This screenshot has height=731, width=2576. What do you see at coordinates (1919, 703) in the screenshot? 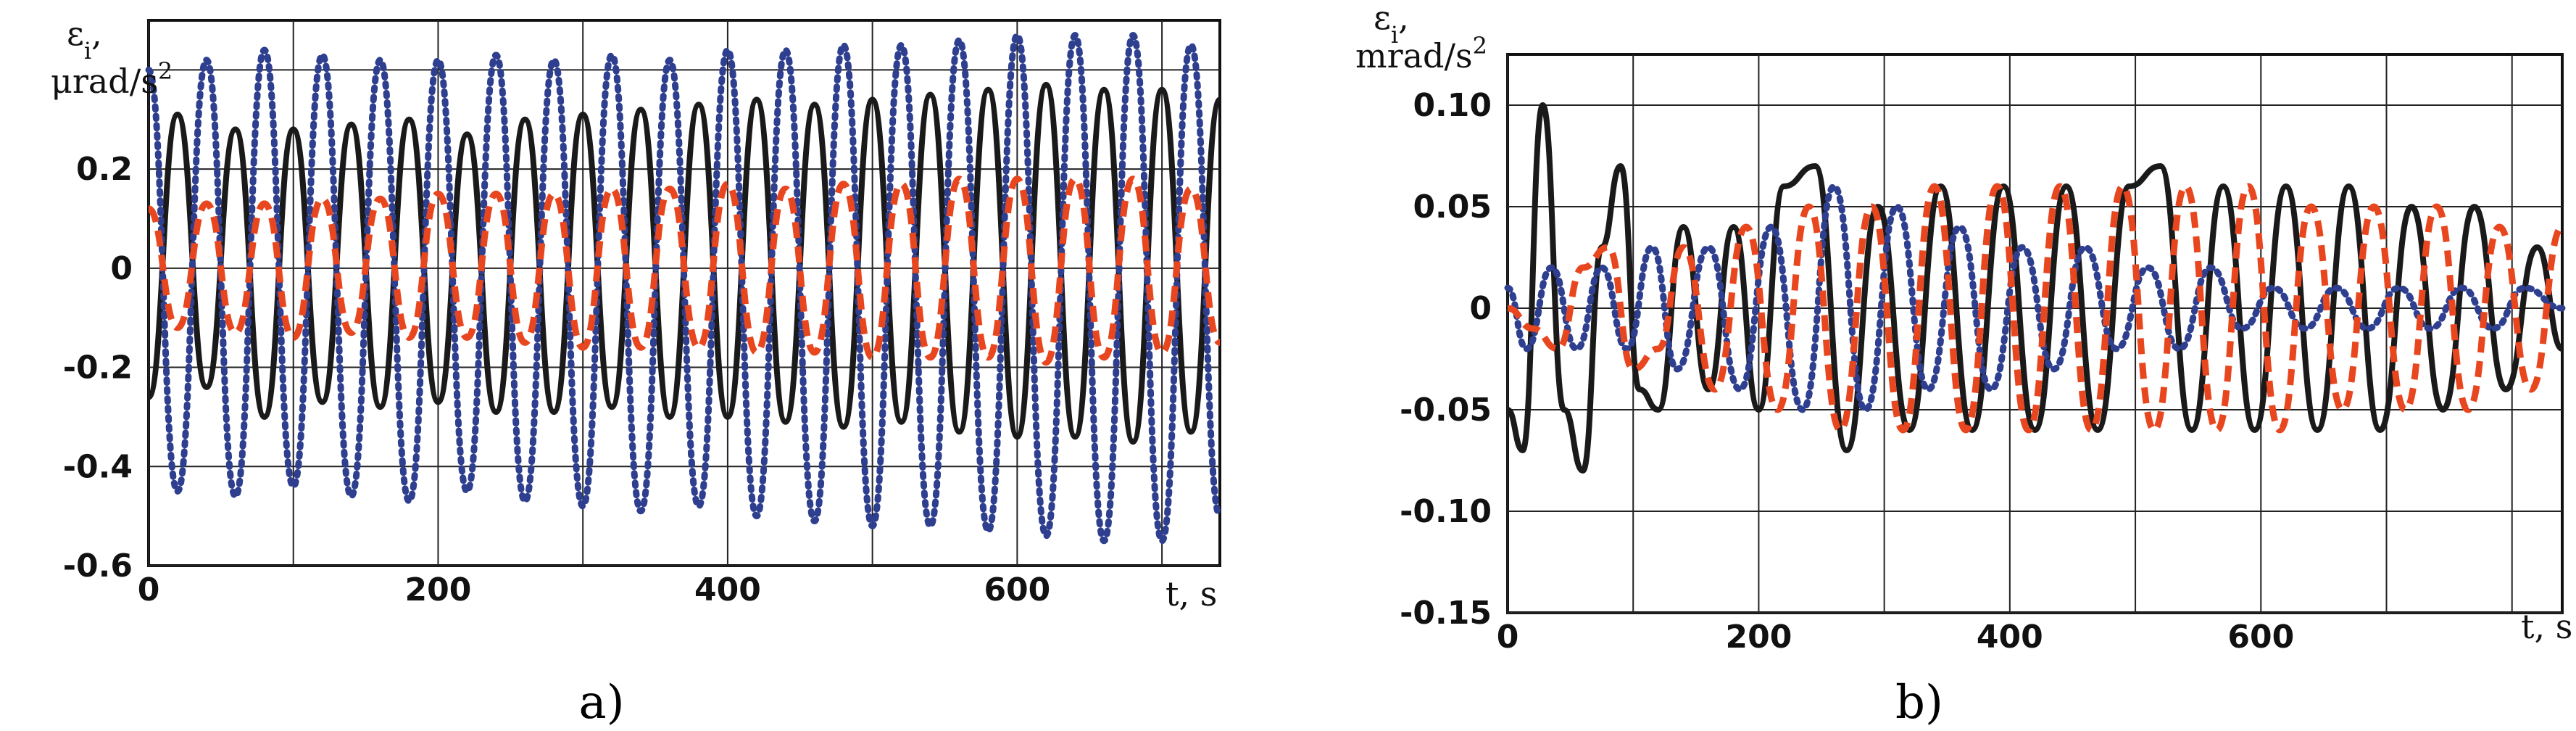
I see `panel-b-label: b)` at bounding box center [1919, 703].